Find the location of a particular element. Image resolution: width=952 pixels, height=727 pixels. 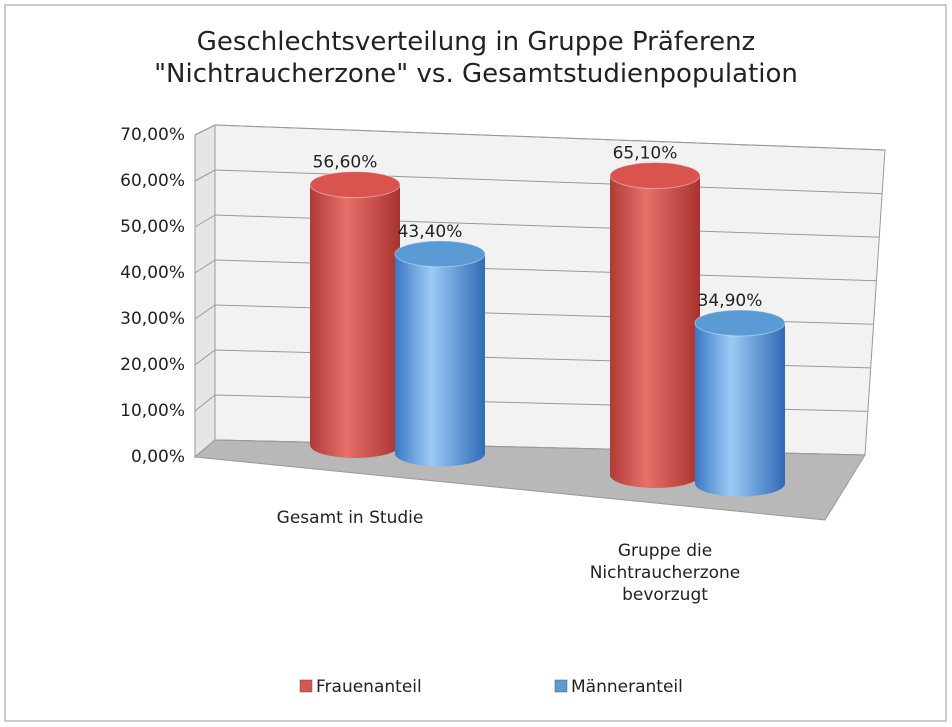

y-tick-label: 30,00% is located at coordinates (152, 319).